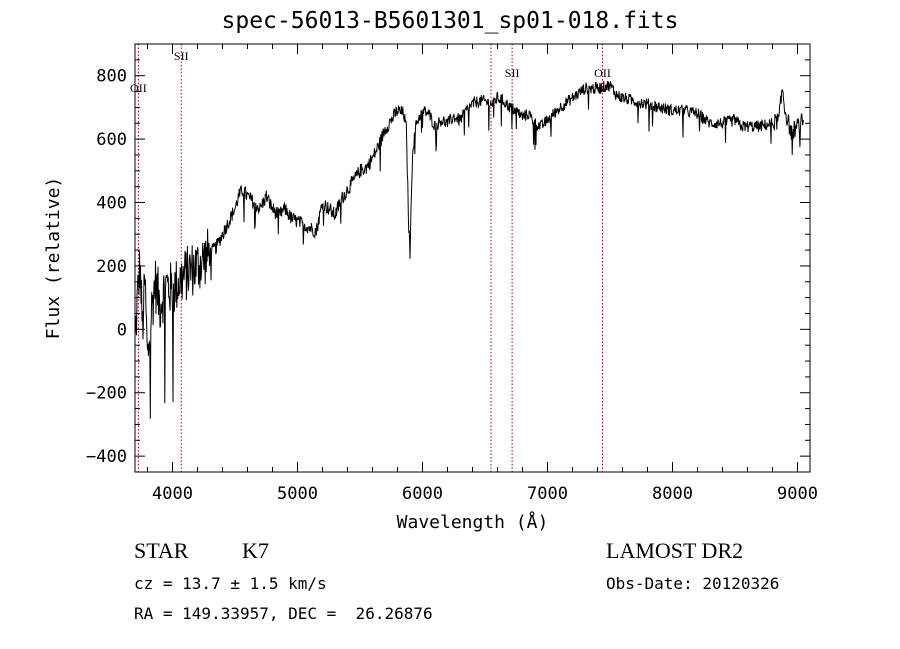 This screenshot has width=900, height=649. Describe the element at coordinates (172, 494) in the screenshot. I see `x-tick-label: 4000` at that location.